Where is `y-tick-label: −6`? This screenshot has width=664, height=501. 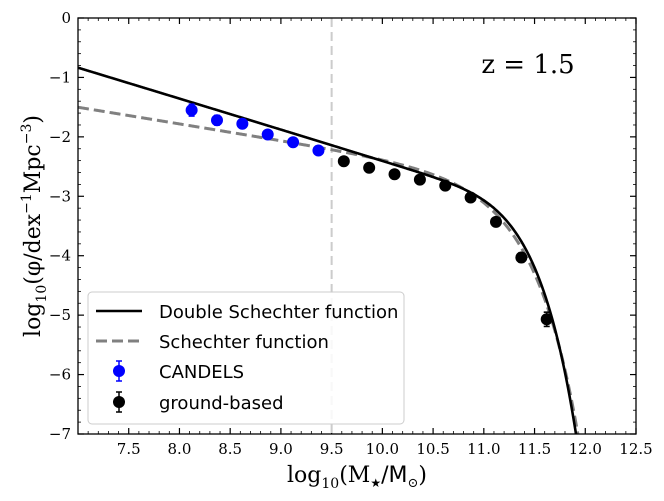 y-tick-label: −6 is located at coordinates (60, 375).